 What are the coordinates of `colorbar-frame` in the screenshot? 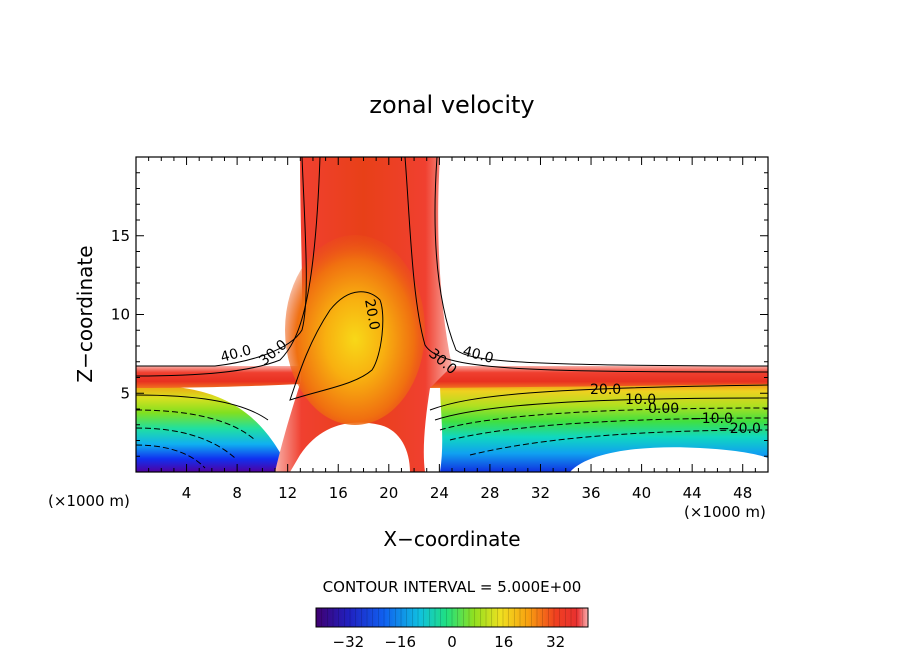 It's located at (452, 617).